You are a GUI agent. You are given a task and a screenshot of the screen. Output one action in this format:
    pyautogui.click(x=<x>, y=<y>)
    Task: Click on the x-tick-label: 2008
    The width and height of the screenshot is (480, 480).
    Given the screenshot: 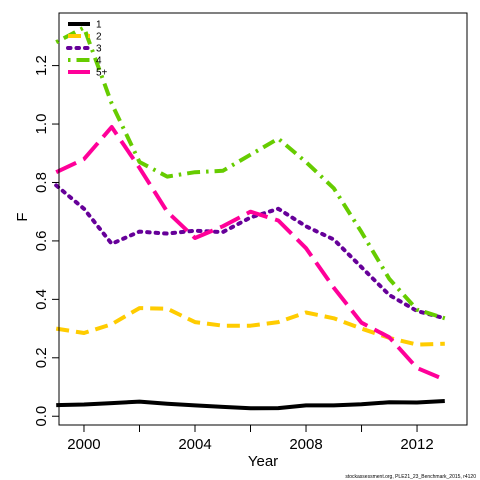 What is the action you would take?
    pyautogui.click(x=305, y=444)
    